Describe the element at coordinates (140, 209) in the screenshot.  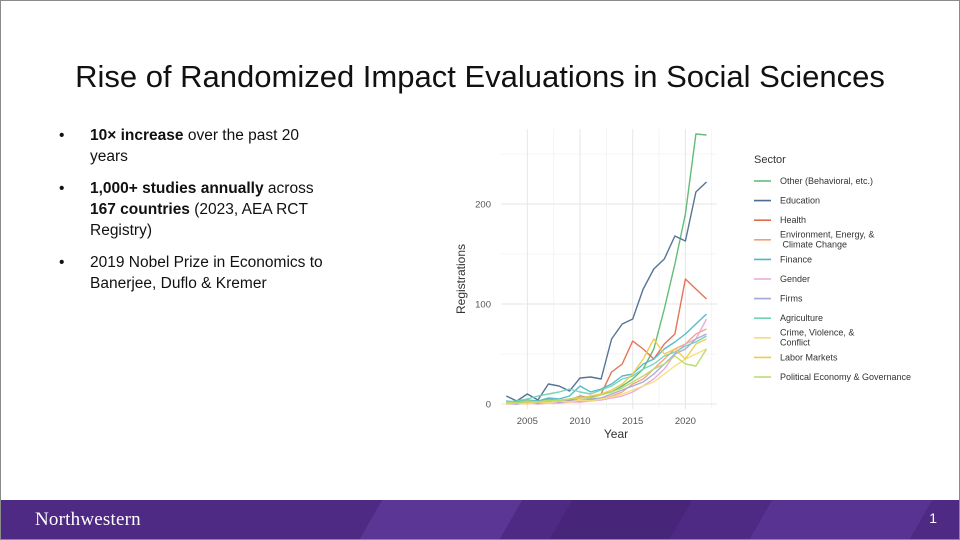
I see `bullet-emphasis: 167 countries` at that location.